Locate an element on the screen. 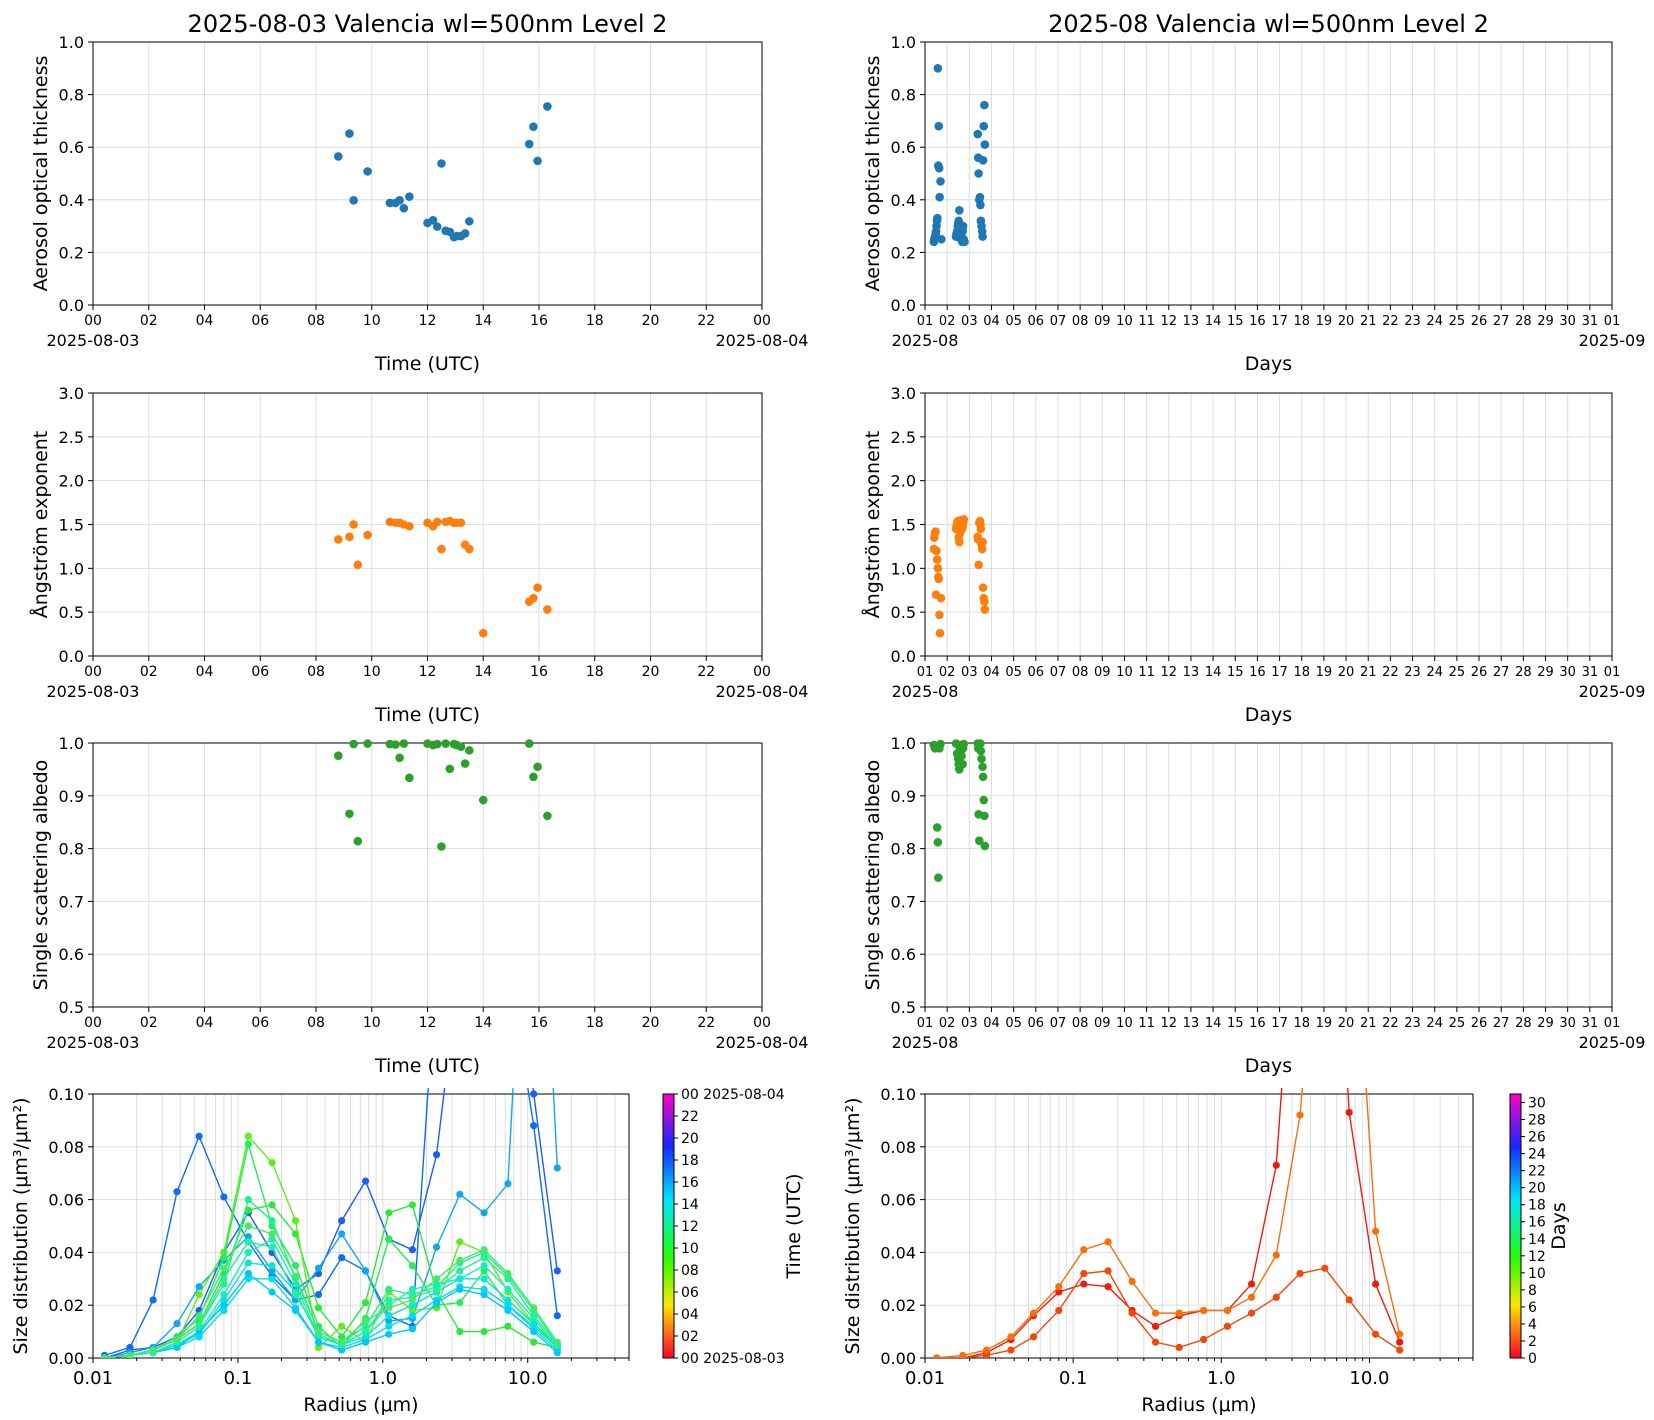 The height and width of the screenshot is (1420, 1654). x-axis-label: Time (UTC) is located at coordinates (427, 364).